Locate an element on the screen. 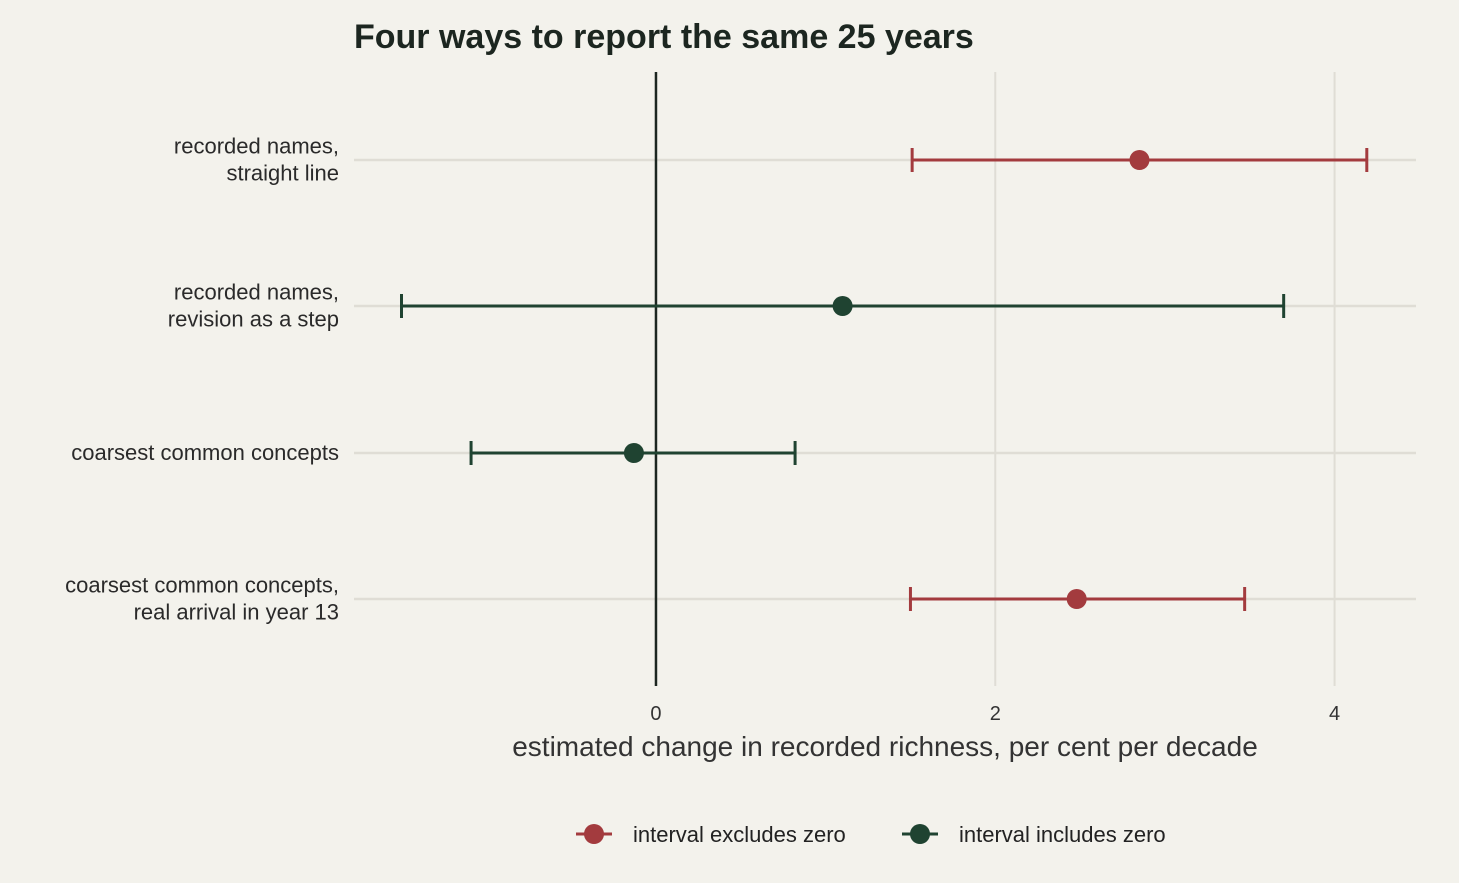 The image size is (1459, 883). category-label-3-line-1: real arrival in year 13 is located at coordinates (236, 612).